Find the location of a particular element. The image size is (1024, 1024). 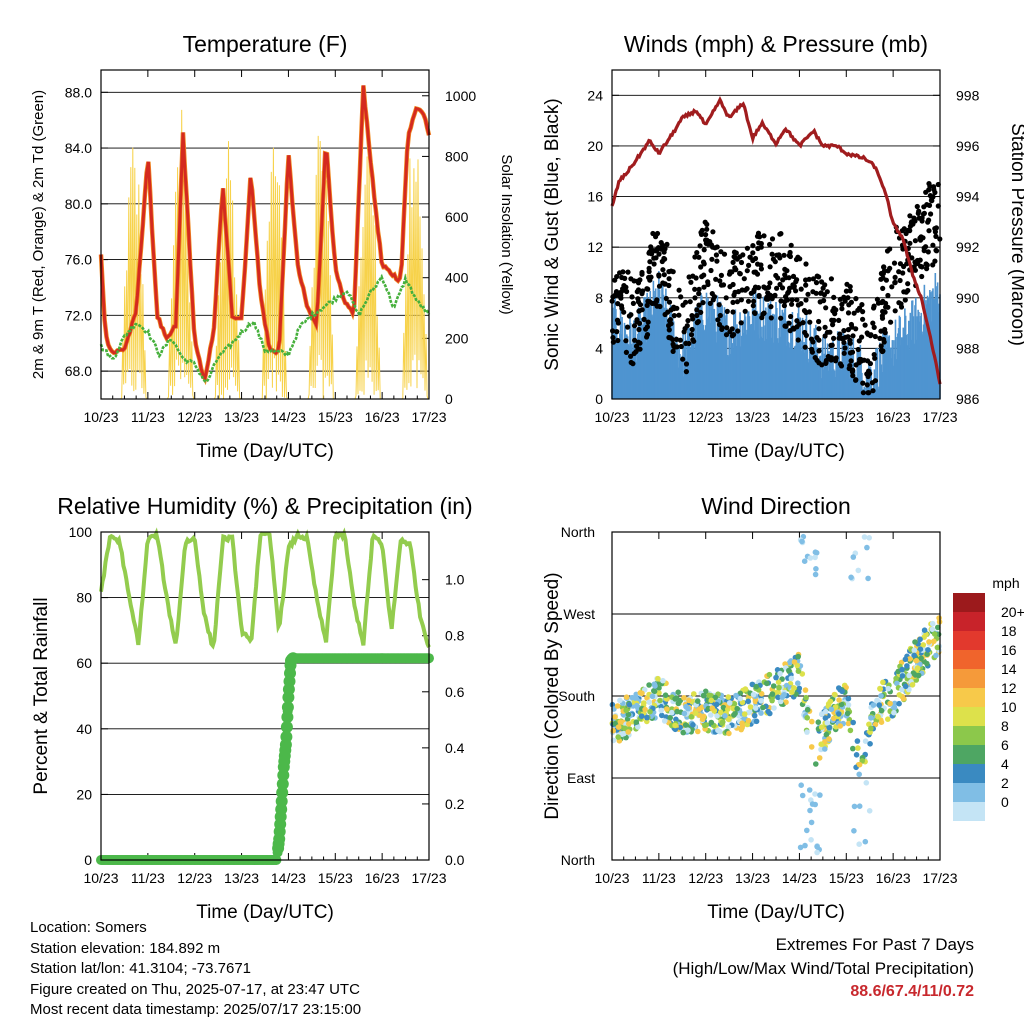

y-axis-label: Sonic Wind & Gust (Blue, Black) is located at coordinates (552, 234).